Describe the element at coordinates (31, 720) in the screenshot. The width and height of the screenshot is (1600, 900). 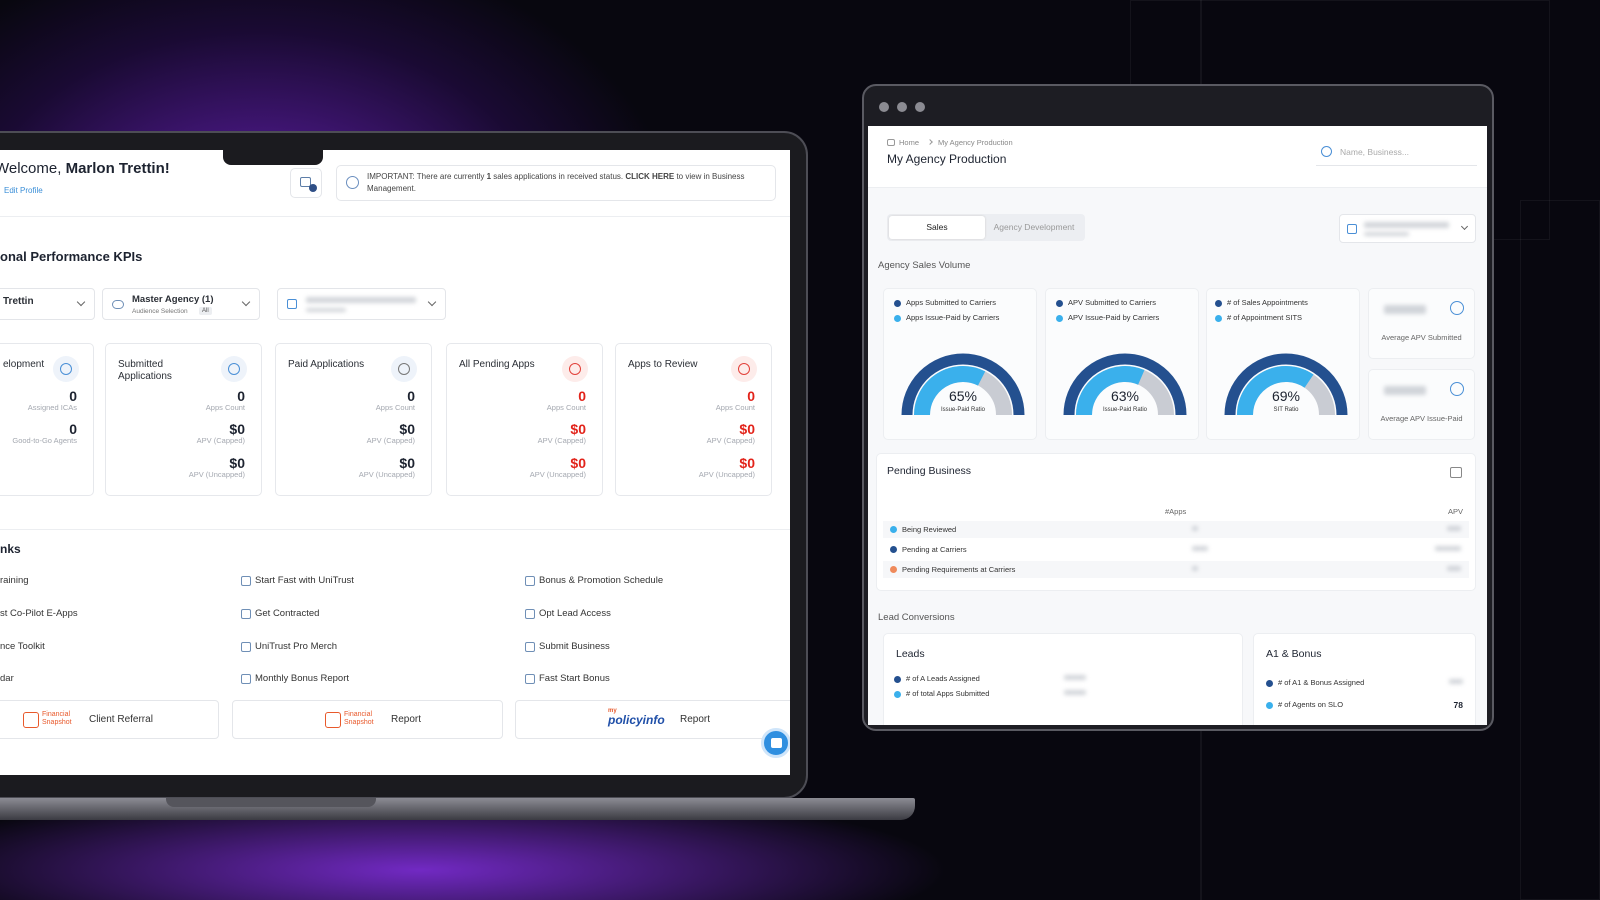
I see `logo-icon` at that location.